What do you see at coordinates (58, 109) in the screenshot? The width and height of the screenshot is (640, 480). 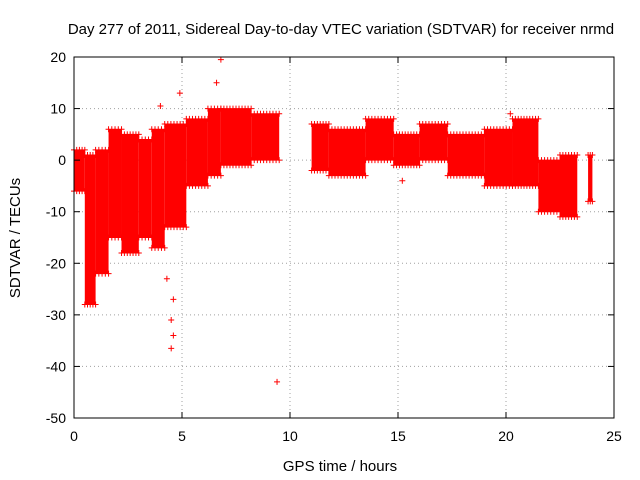 I see `y-tick-label: 10` at bounding box center [58, 109].